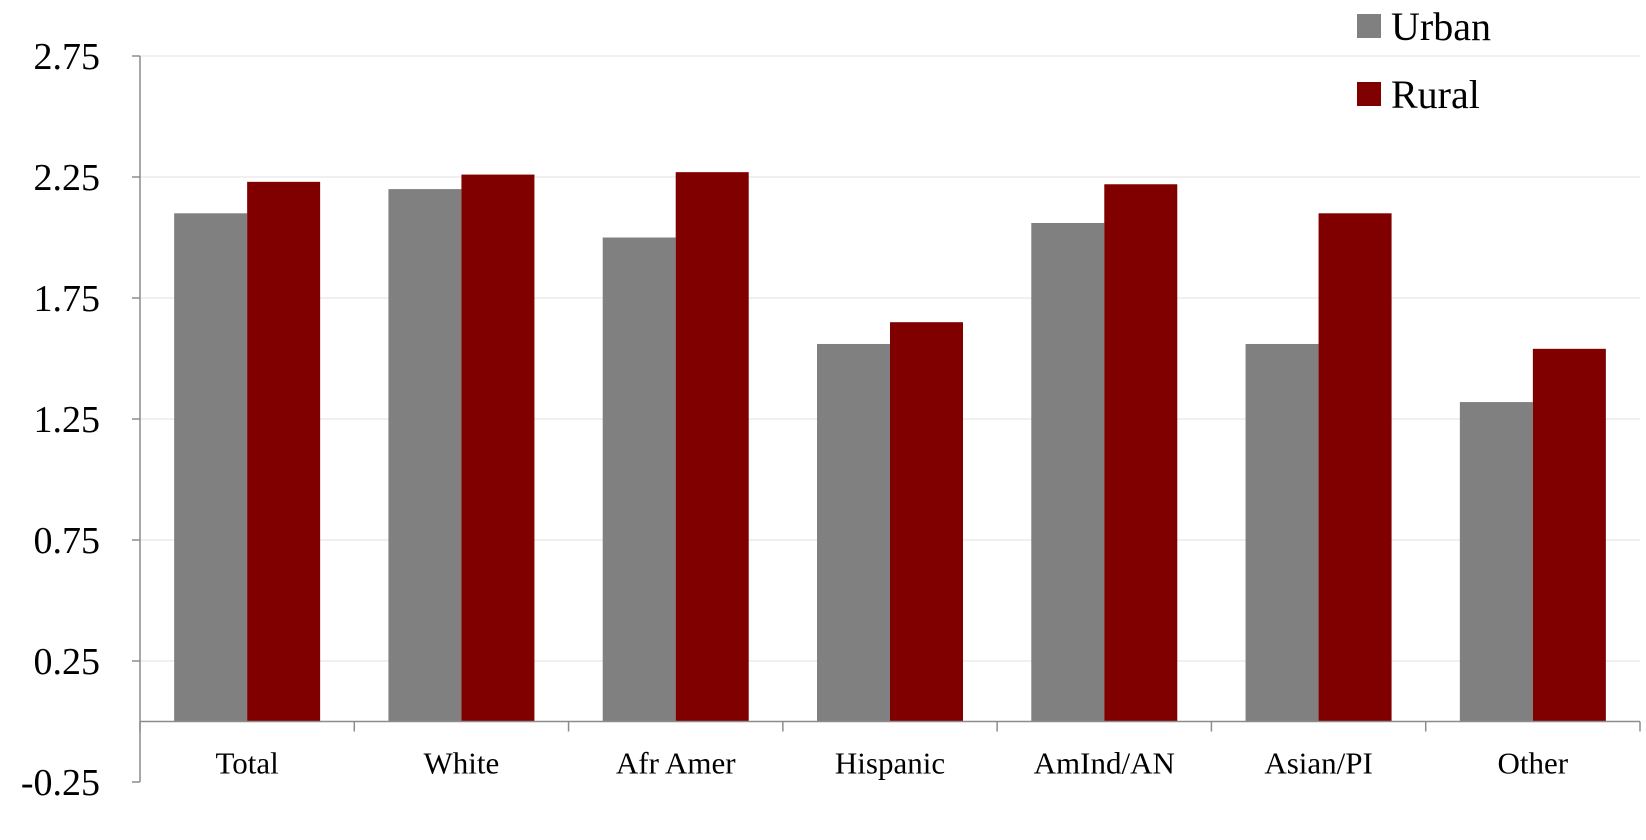  Describe the element at coordinates (1282, 532) in the screenshot. I see `bar-urban-asian-pi` at that location.